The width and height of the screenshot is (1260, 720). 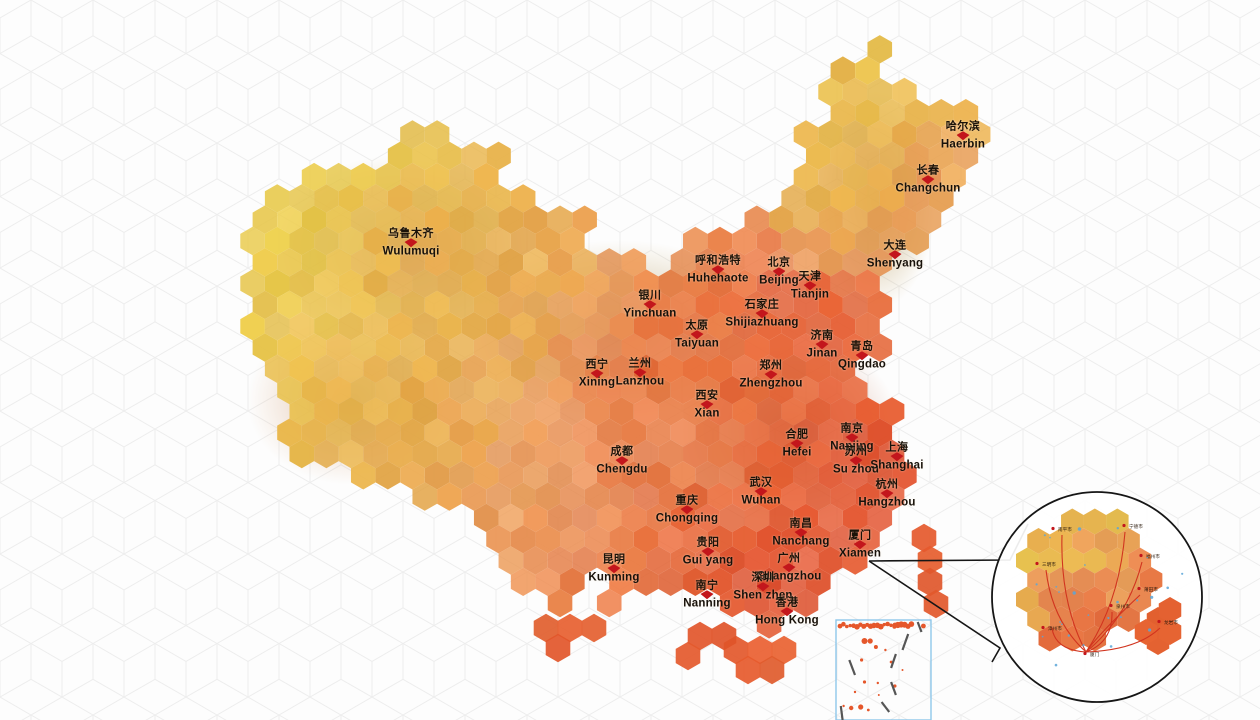 What do you see at coordinates (821, 345) in the screenshot?
I see `city-marker-jinan: 济南 Jinan` at bounding box center [821, 345].